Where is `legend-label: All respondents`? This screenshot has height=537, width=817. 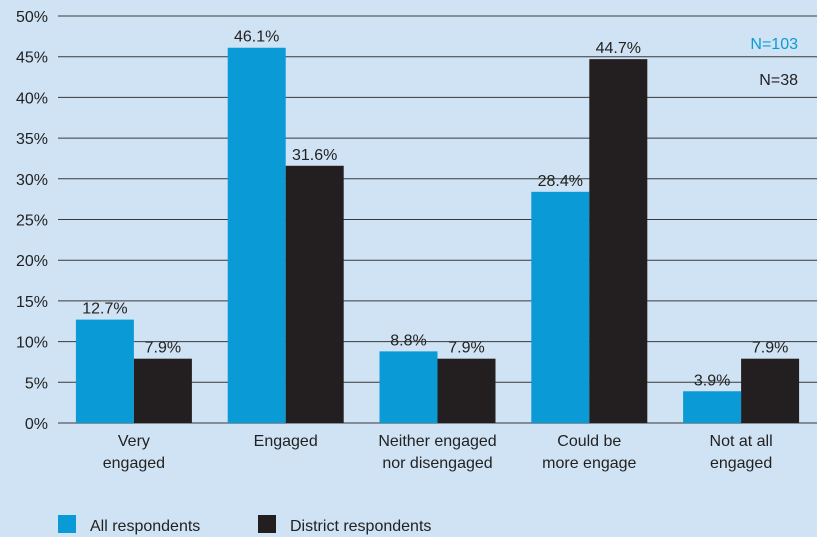 legend-label: All respondents is located at coordinates (145, 526).